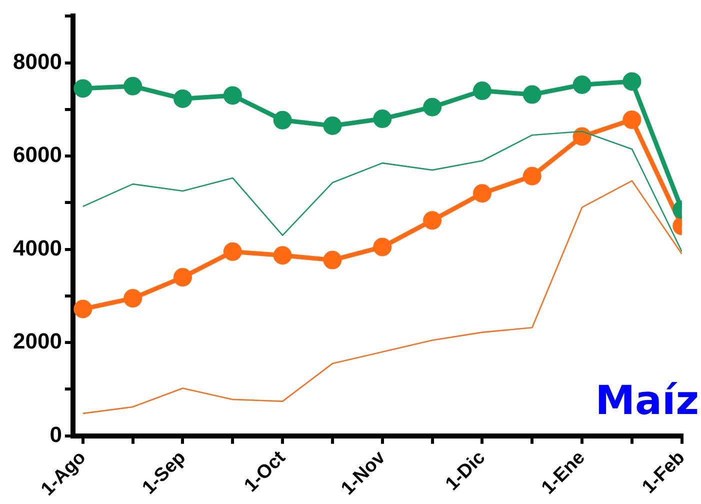 This screenshot has height=504, width=701. What do you see at coordinates (37, 247) in the screenshot?
I see `y-tick-label: 4000` at bounding box center [37, 247].